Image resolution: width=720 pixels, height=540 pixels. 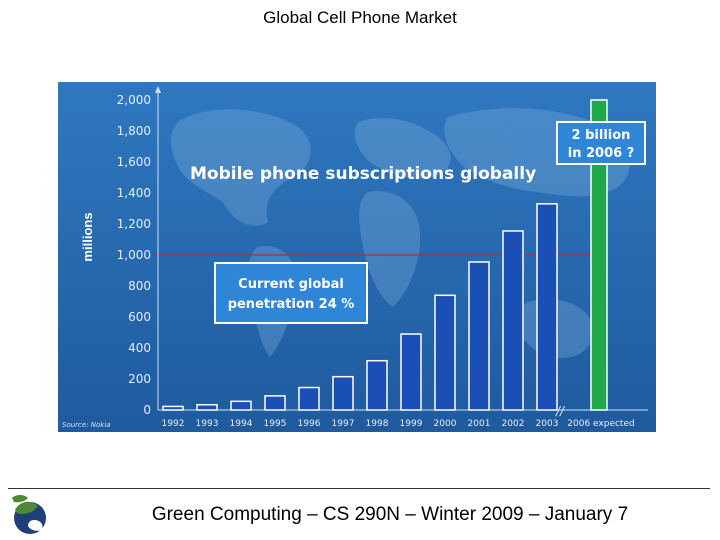 What do you see at coordinates (599, 255) in the screenshot?
I see `bar-forecast` at bounding box center [599, 255].